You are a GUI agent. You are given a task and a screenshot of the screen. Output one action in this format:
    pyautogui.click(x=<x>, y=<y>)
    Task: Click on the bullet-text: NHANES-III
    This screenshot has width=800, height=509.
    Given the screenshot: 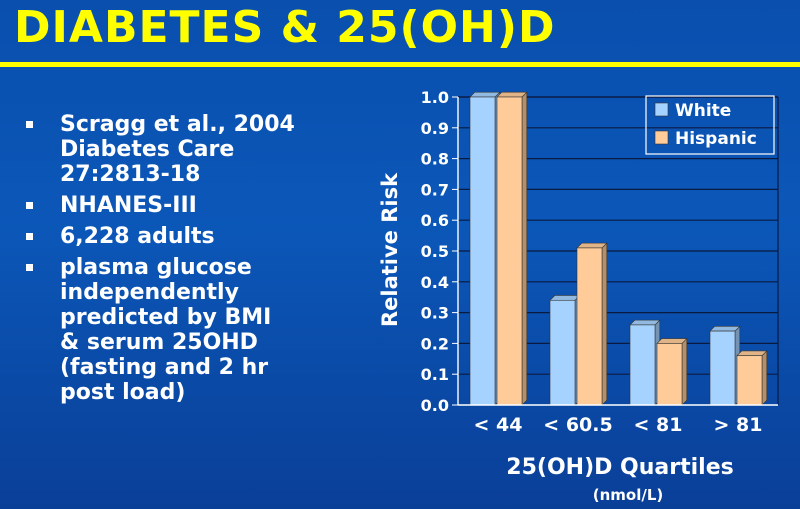 What is the action you would take?
    pyautogui.click(x=128, y=205)
    